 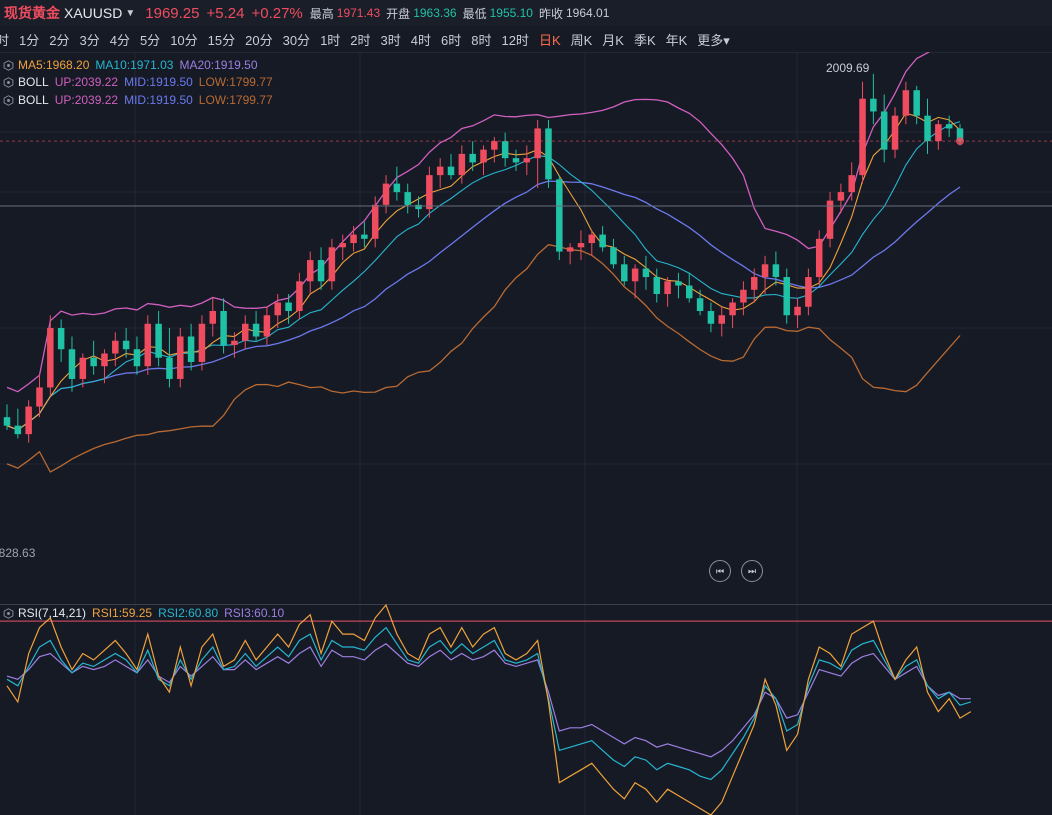 I want to click on symbol-code: XAUUSD, so click(x=93, y=13).